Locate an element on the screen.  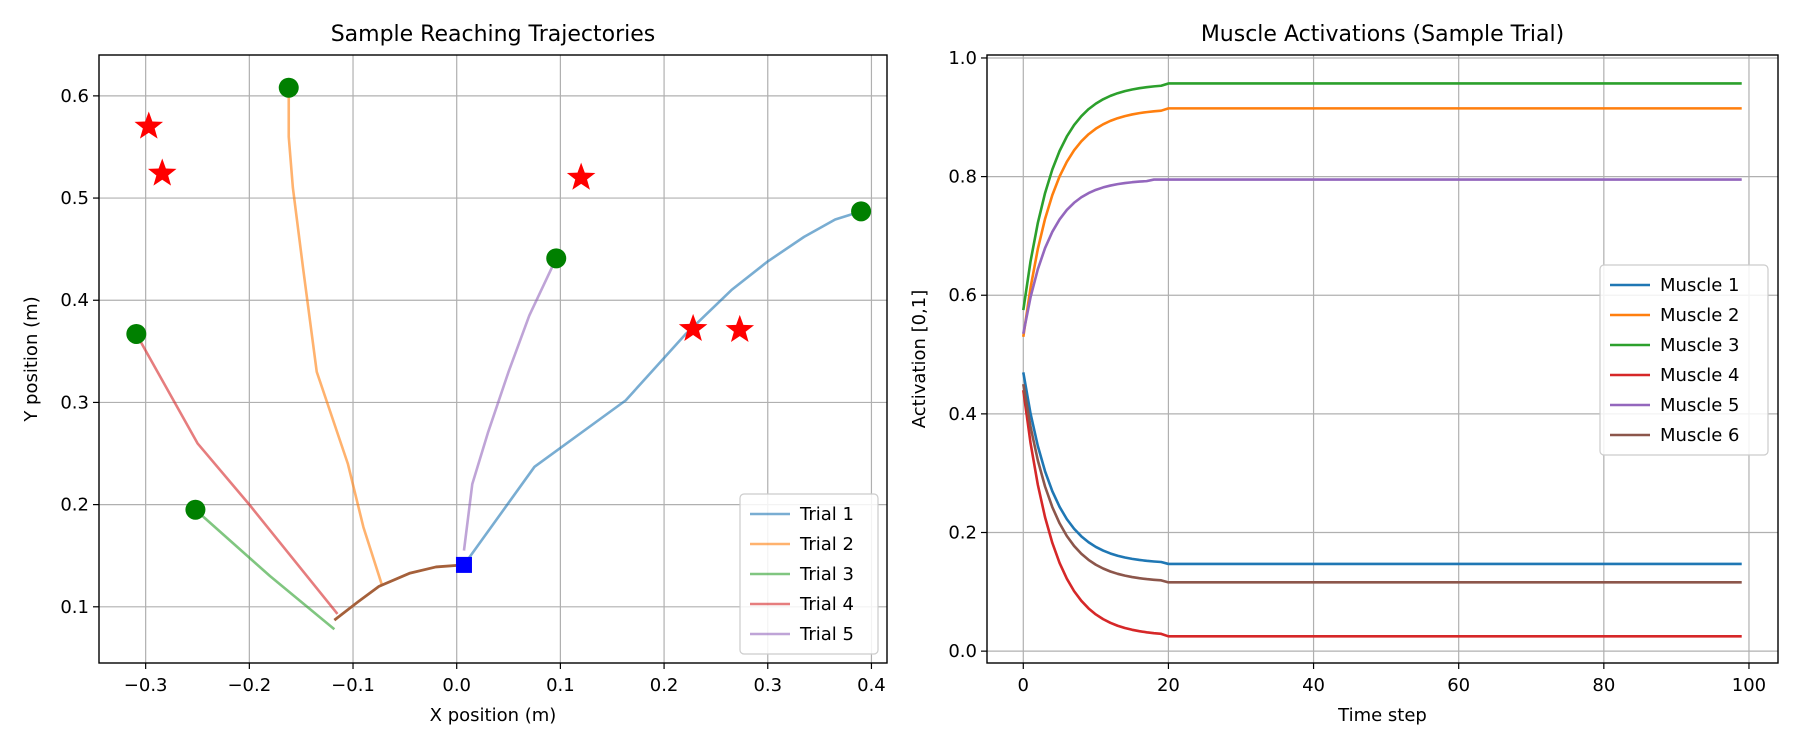
chart-title: Muscle Activations (Sample Trial) is located at coordinates (1382, 34).